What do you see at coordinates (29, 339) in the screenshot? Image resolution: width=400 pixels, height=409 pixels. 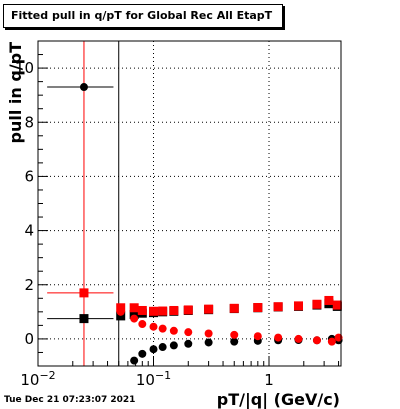 I see `y-tick-label: 0` at bounding box center [29, 339].